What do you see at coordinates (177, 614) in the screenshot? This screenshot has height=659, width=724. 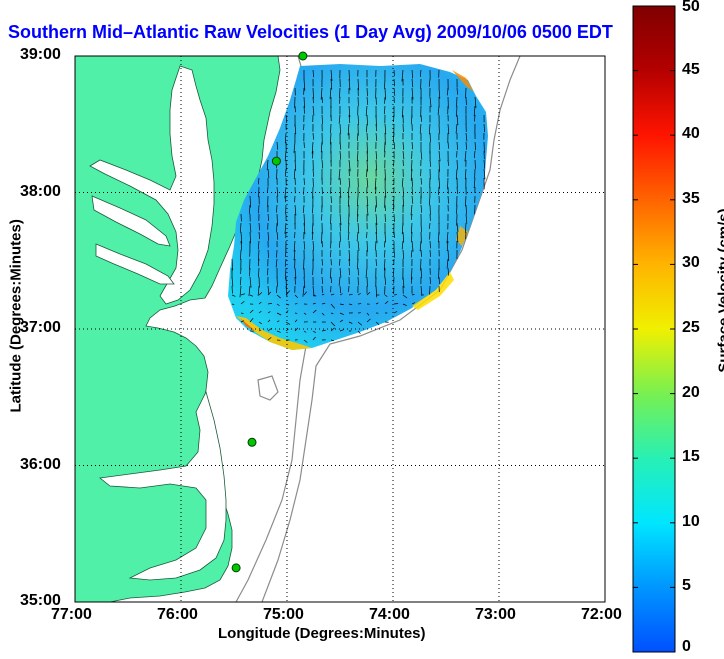 I see `x-tick-label: 76:00` at bounding box center [177, 614].